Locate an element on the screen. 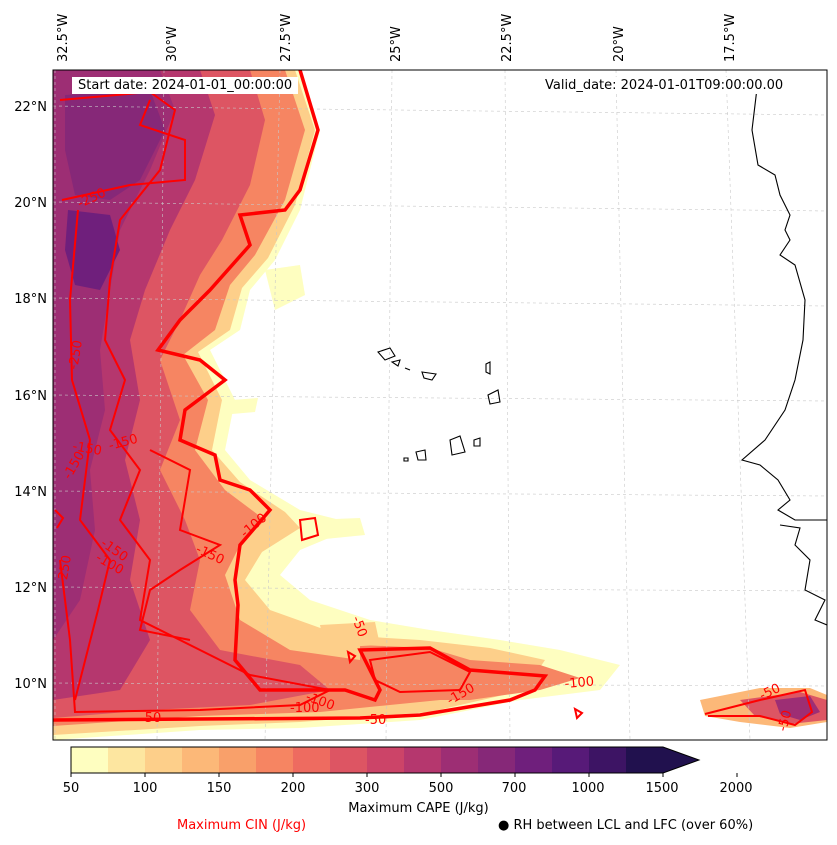 This screenshot has height=845, width=837. colorbar-tick: 50 is located at coordinates (71, 788).